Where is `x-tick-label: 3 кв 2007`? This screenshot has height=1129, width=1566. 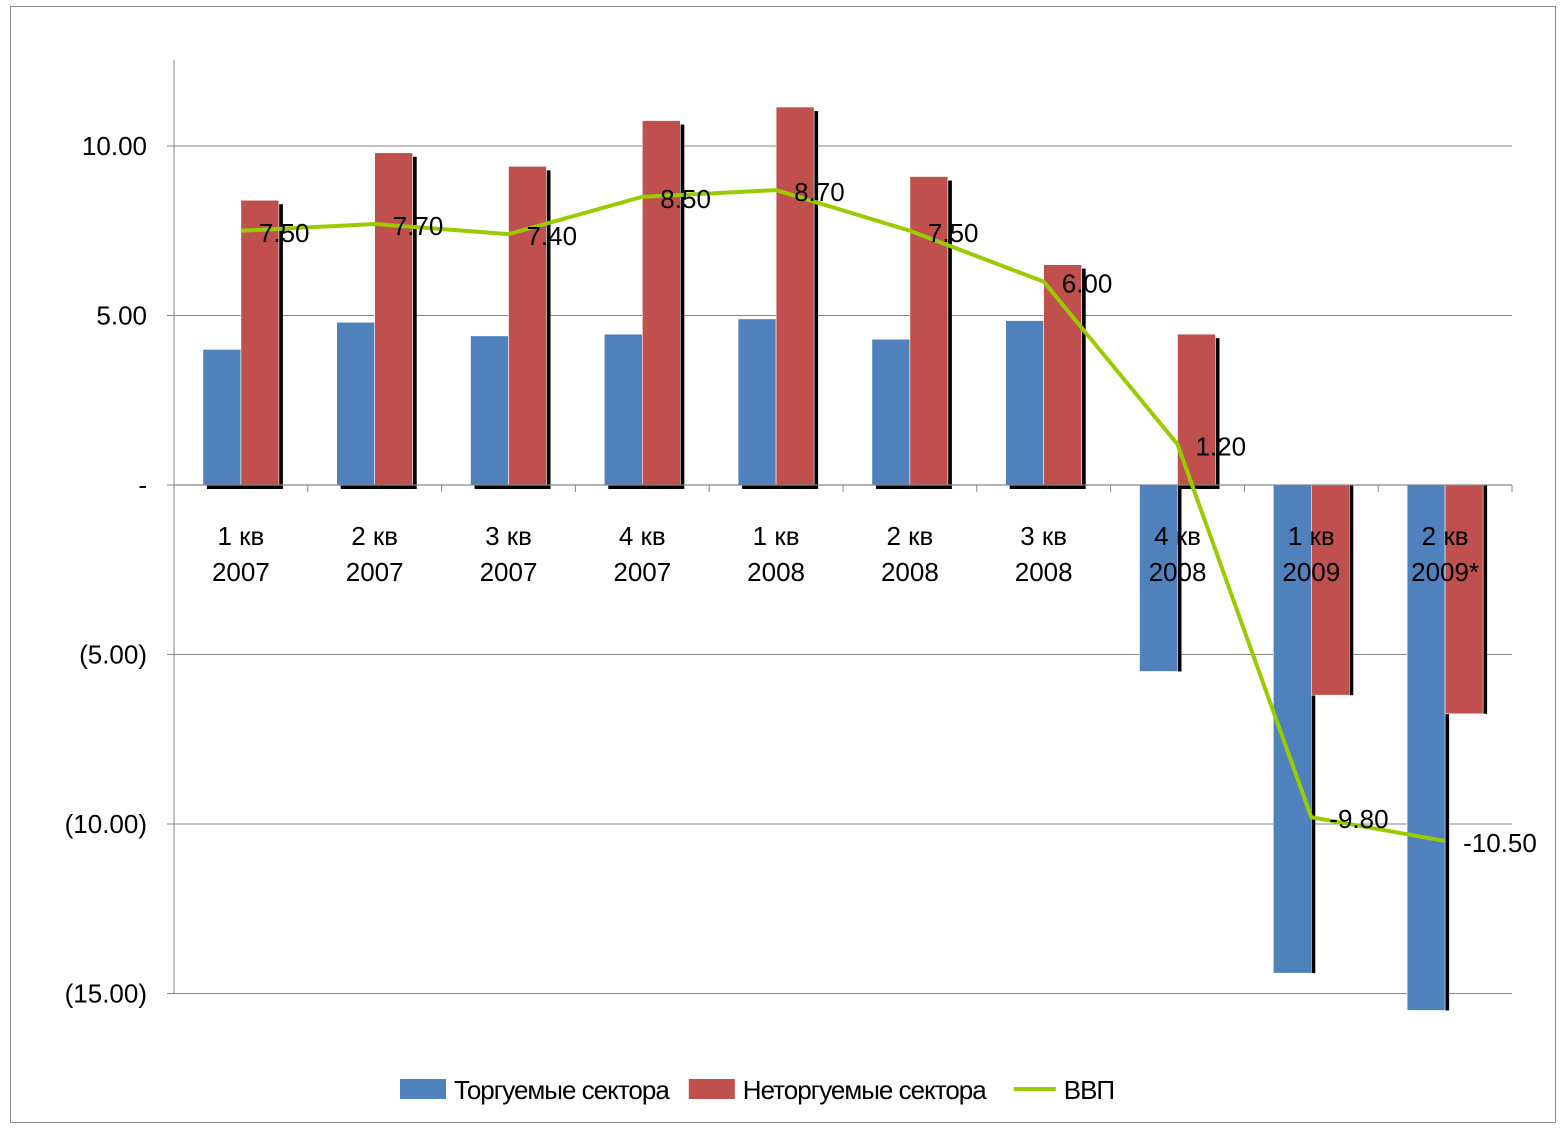 x-tick-label: 3 кв 2007 is located at coordinates (509, 554).